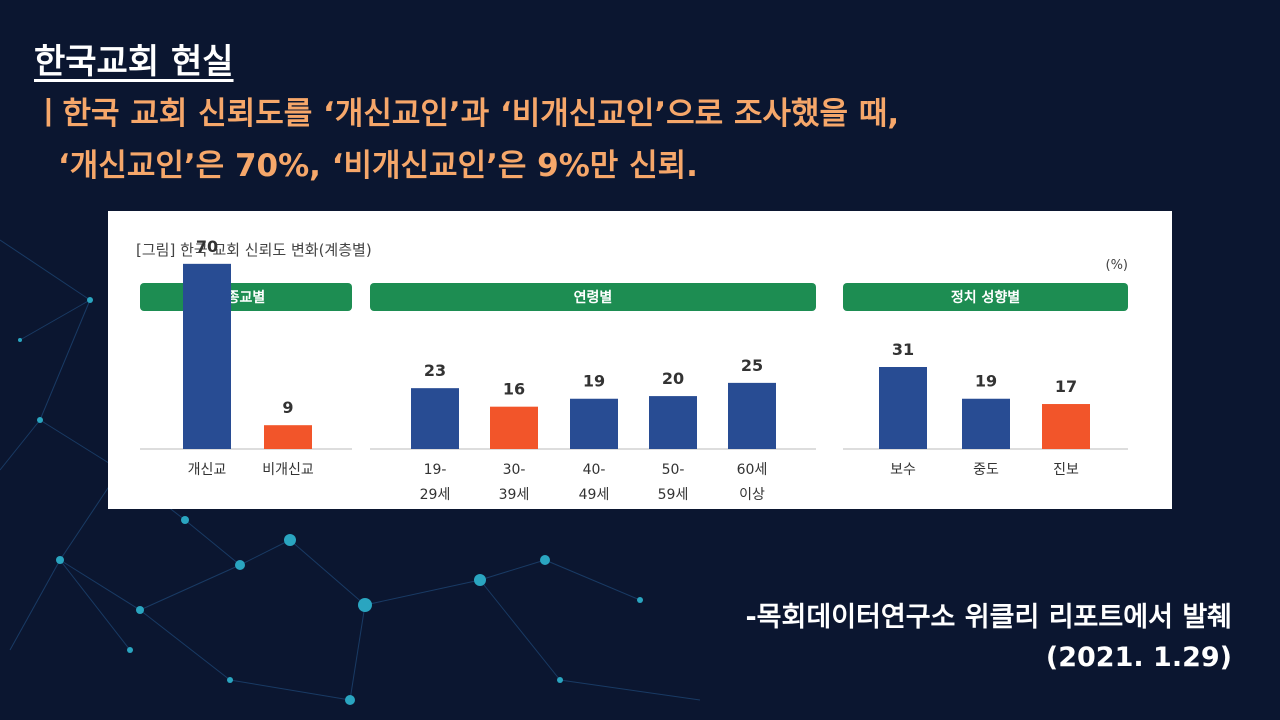  What do you see at coordinates (207, 470) in the screenshot?
I see `category-label: 개신교` at bounding box center [207, 470].